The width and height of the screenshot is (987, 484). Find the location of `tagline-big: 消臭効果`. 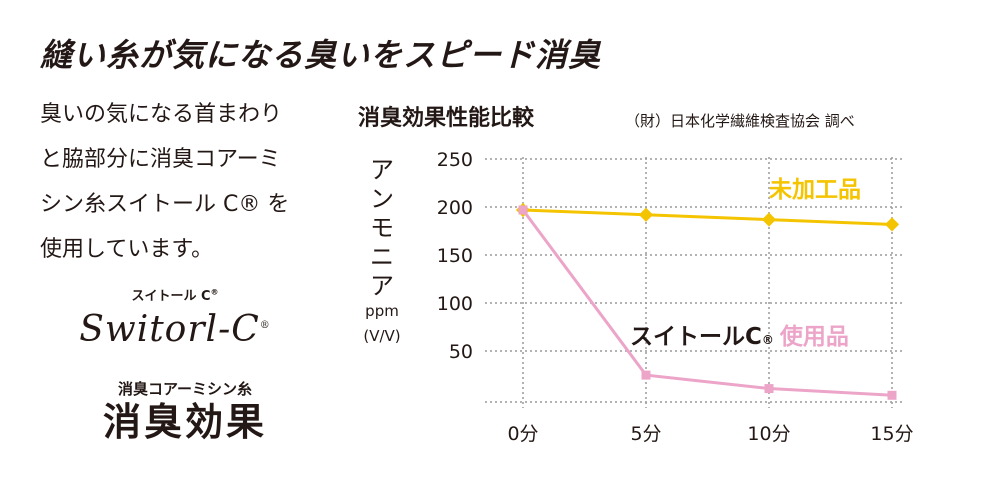

tagline-big: 消臭効果 is located at coordinates (184, 422).